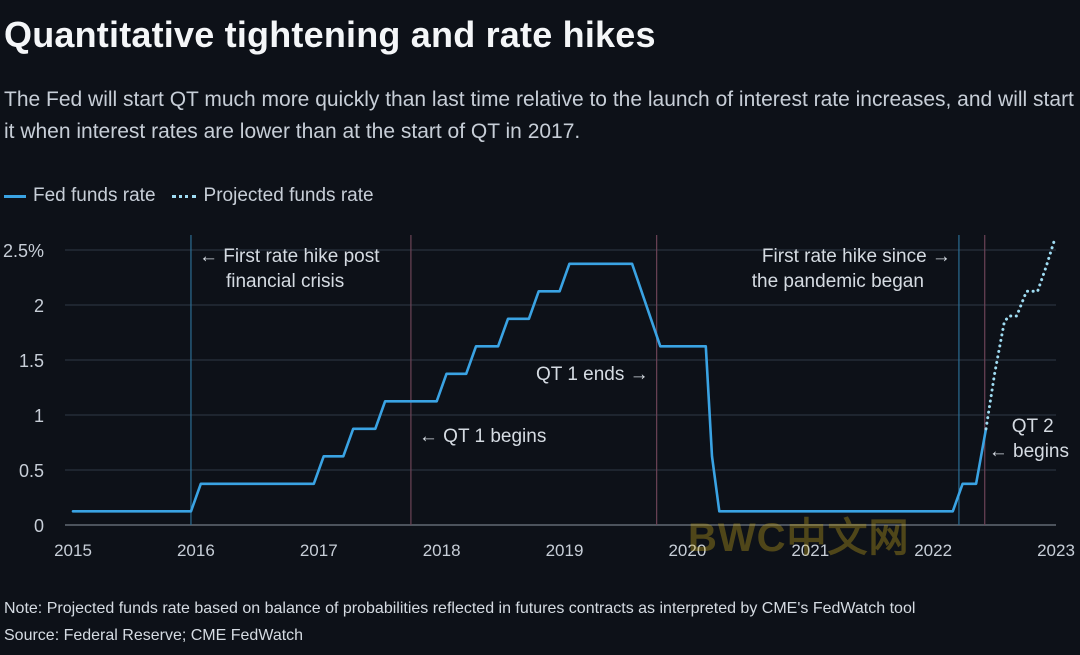  What do you see at coordinates (810, 550) in the screenshot?
I see `x-tick-label: 2021` at bounding box center [810, 550].